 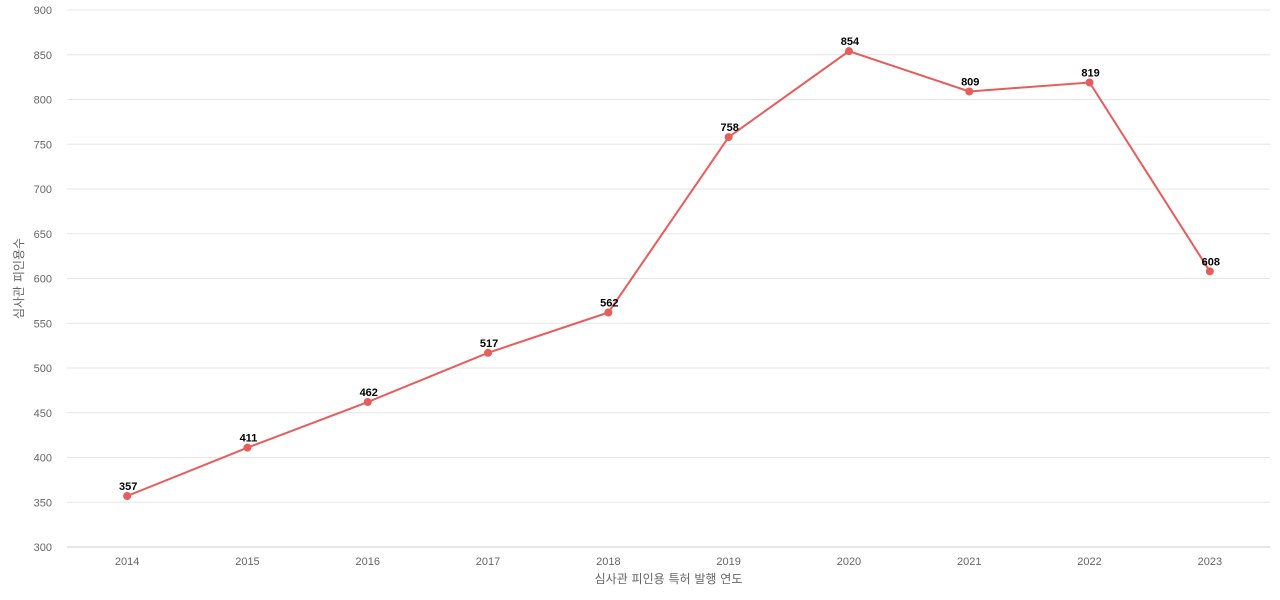 I want to click on y-tick-label: 900, so click(x=43, y=11).